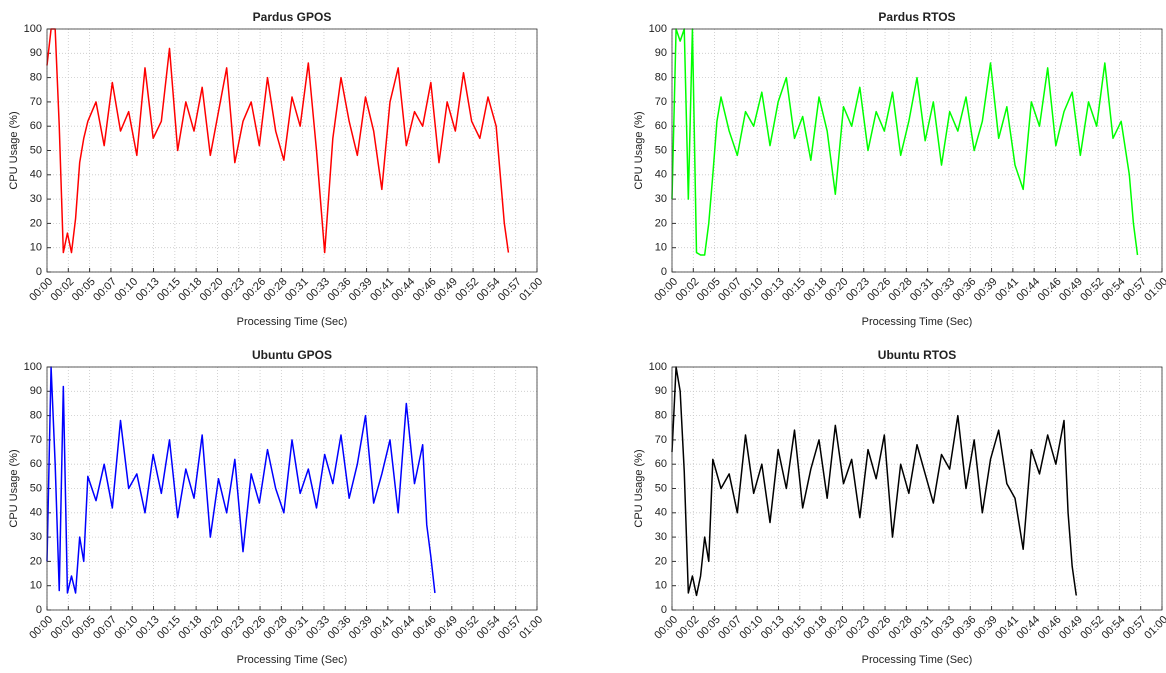 This screenshot has height=673, width=1166. What do you see at coordinates (33, 367) in the screenshot?
I see `y-tick-label: 100` at bounding box center [33, 367].